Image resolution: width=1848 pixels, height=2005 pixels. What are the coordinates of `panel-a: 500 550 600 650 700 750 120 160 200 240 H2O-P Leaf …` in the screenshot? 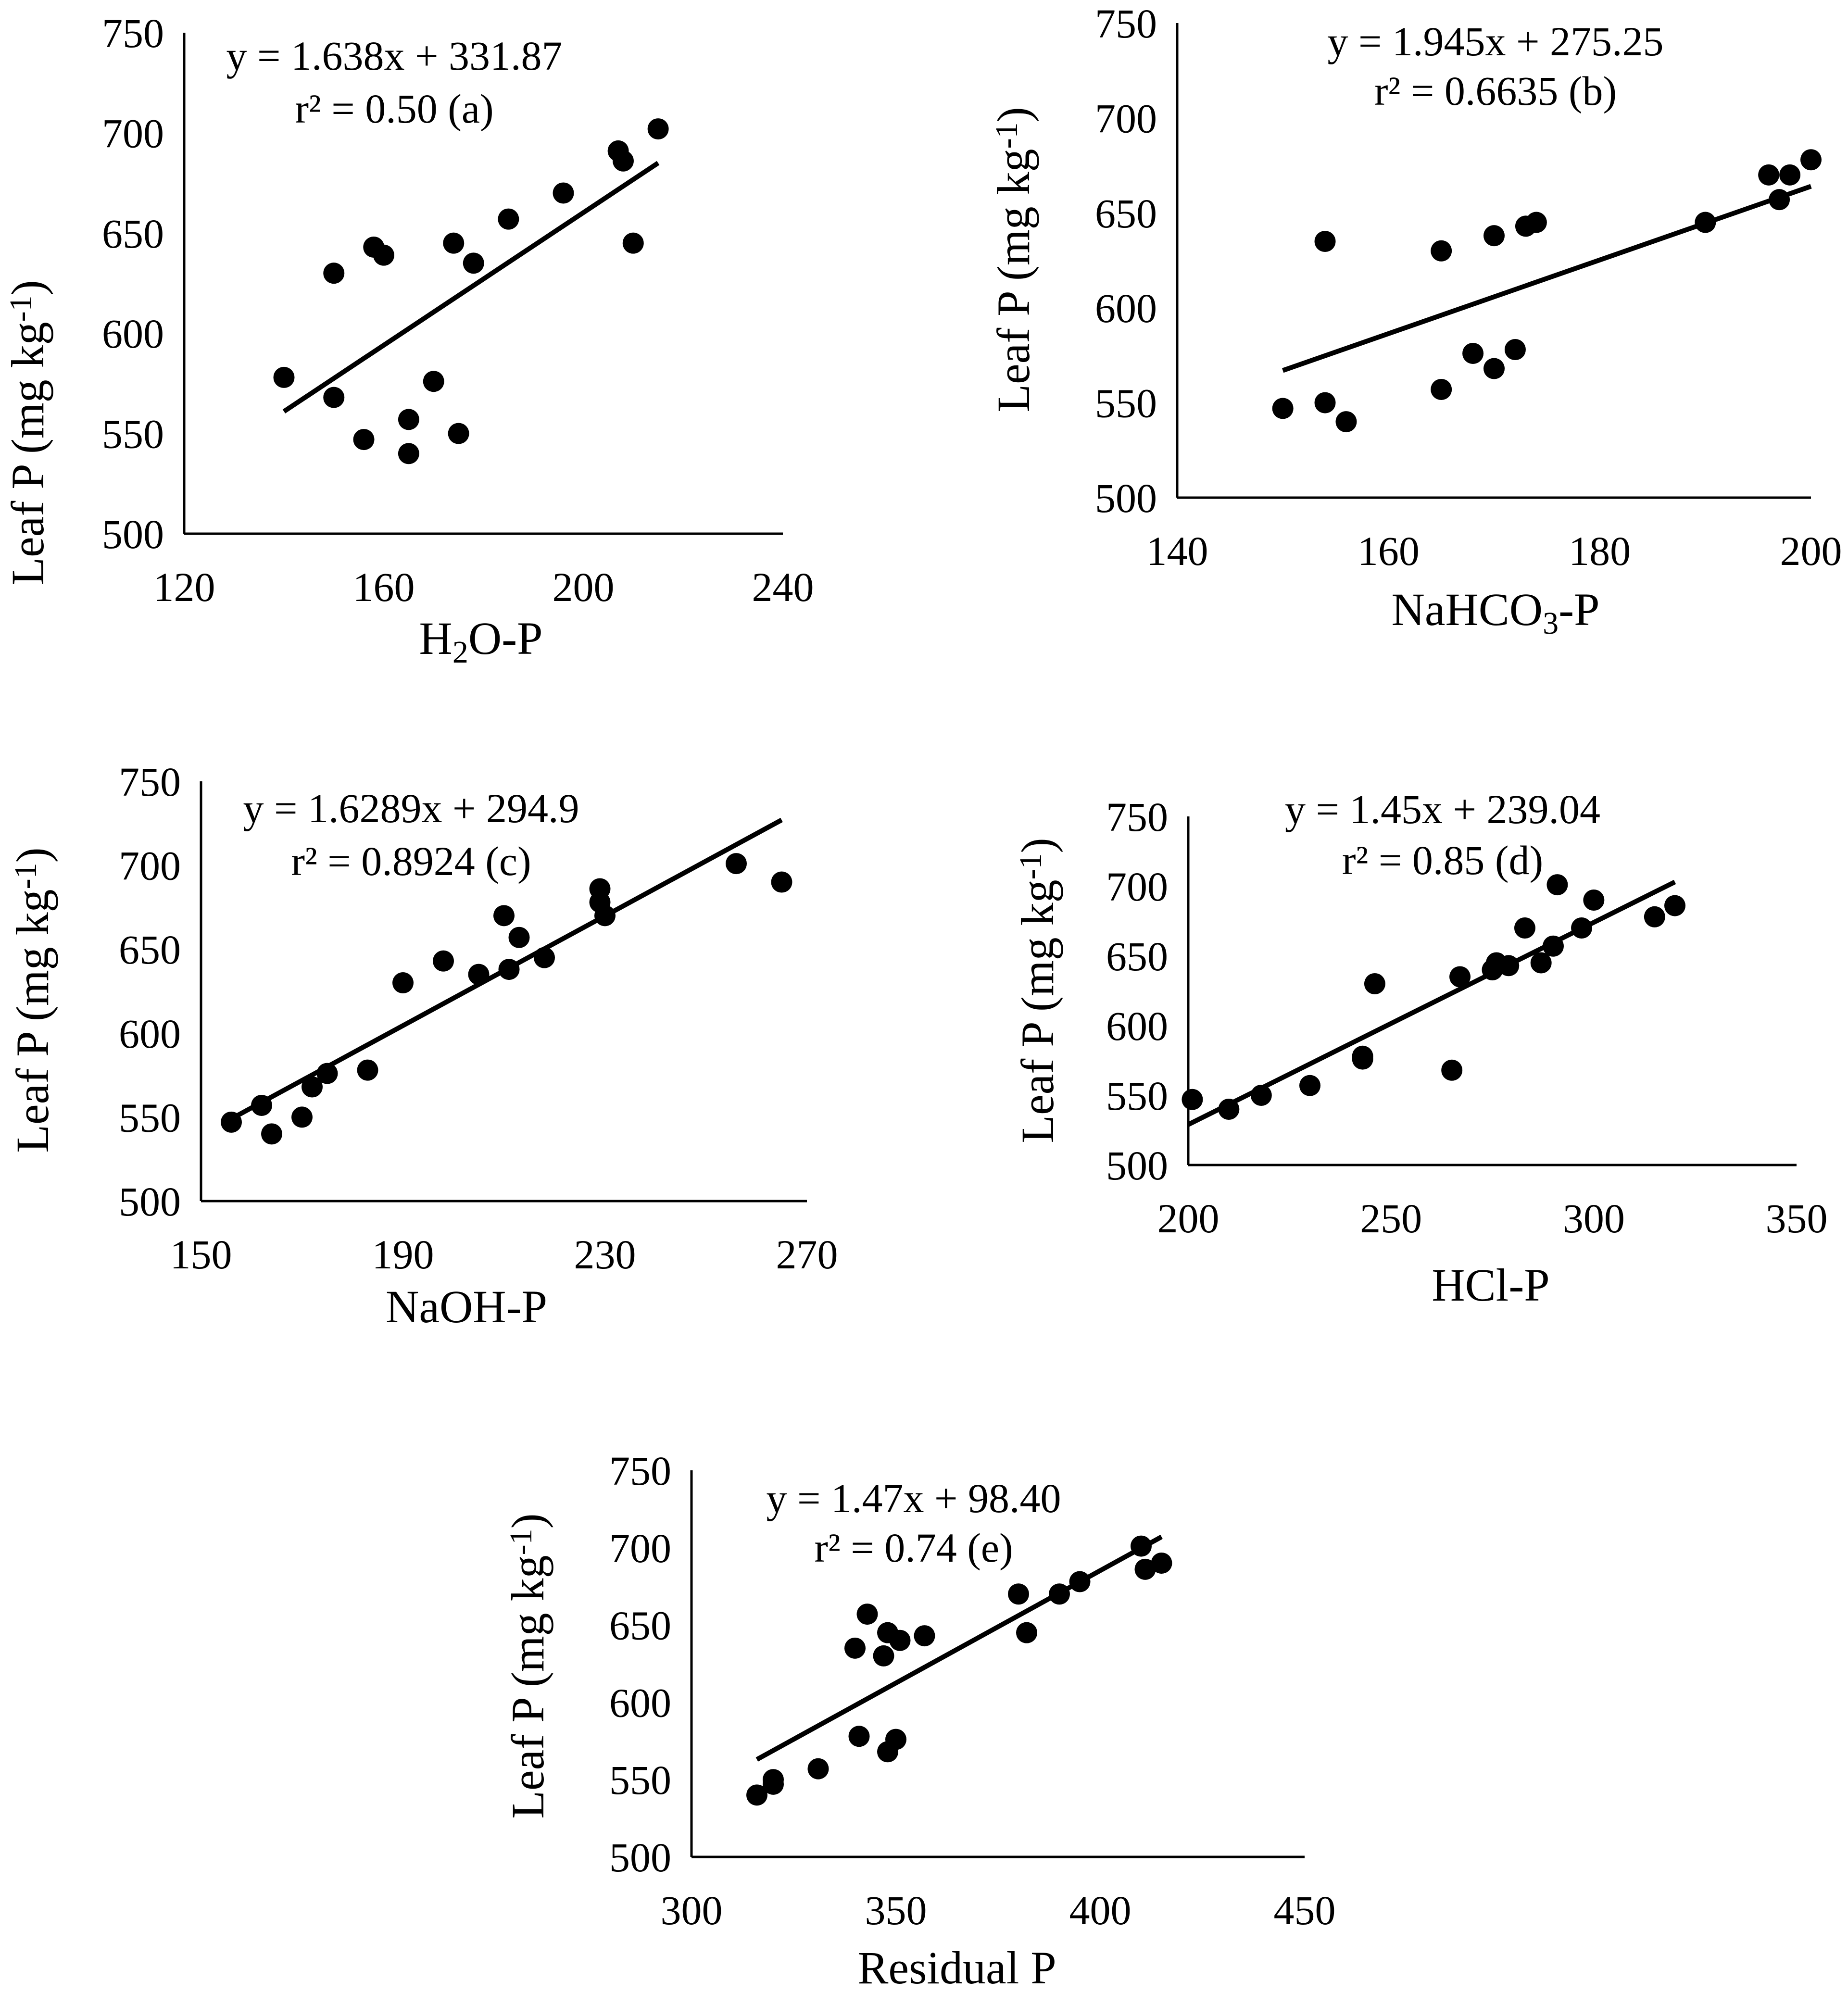 It's located at (408, 340).